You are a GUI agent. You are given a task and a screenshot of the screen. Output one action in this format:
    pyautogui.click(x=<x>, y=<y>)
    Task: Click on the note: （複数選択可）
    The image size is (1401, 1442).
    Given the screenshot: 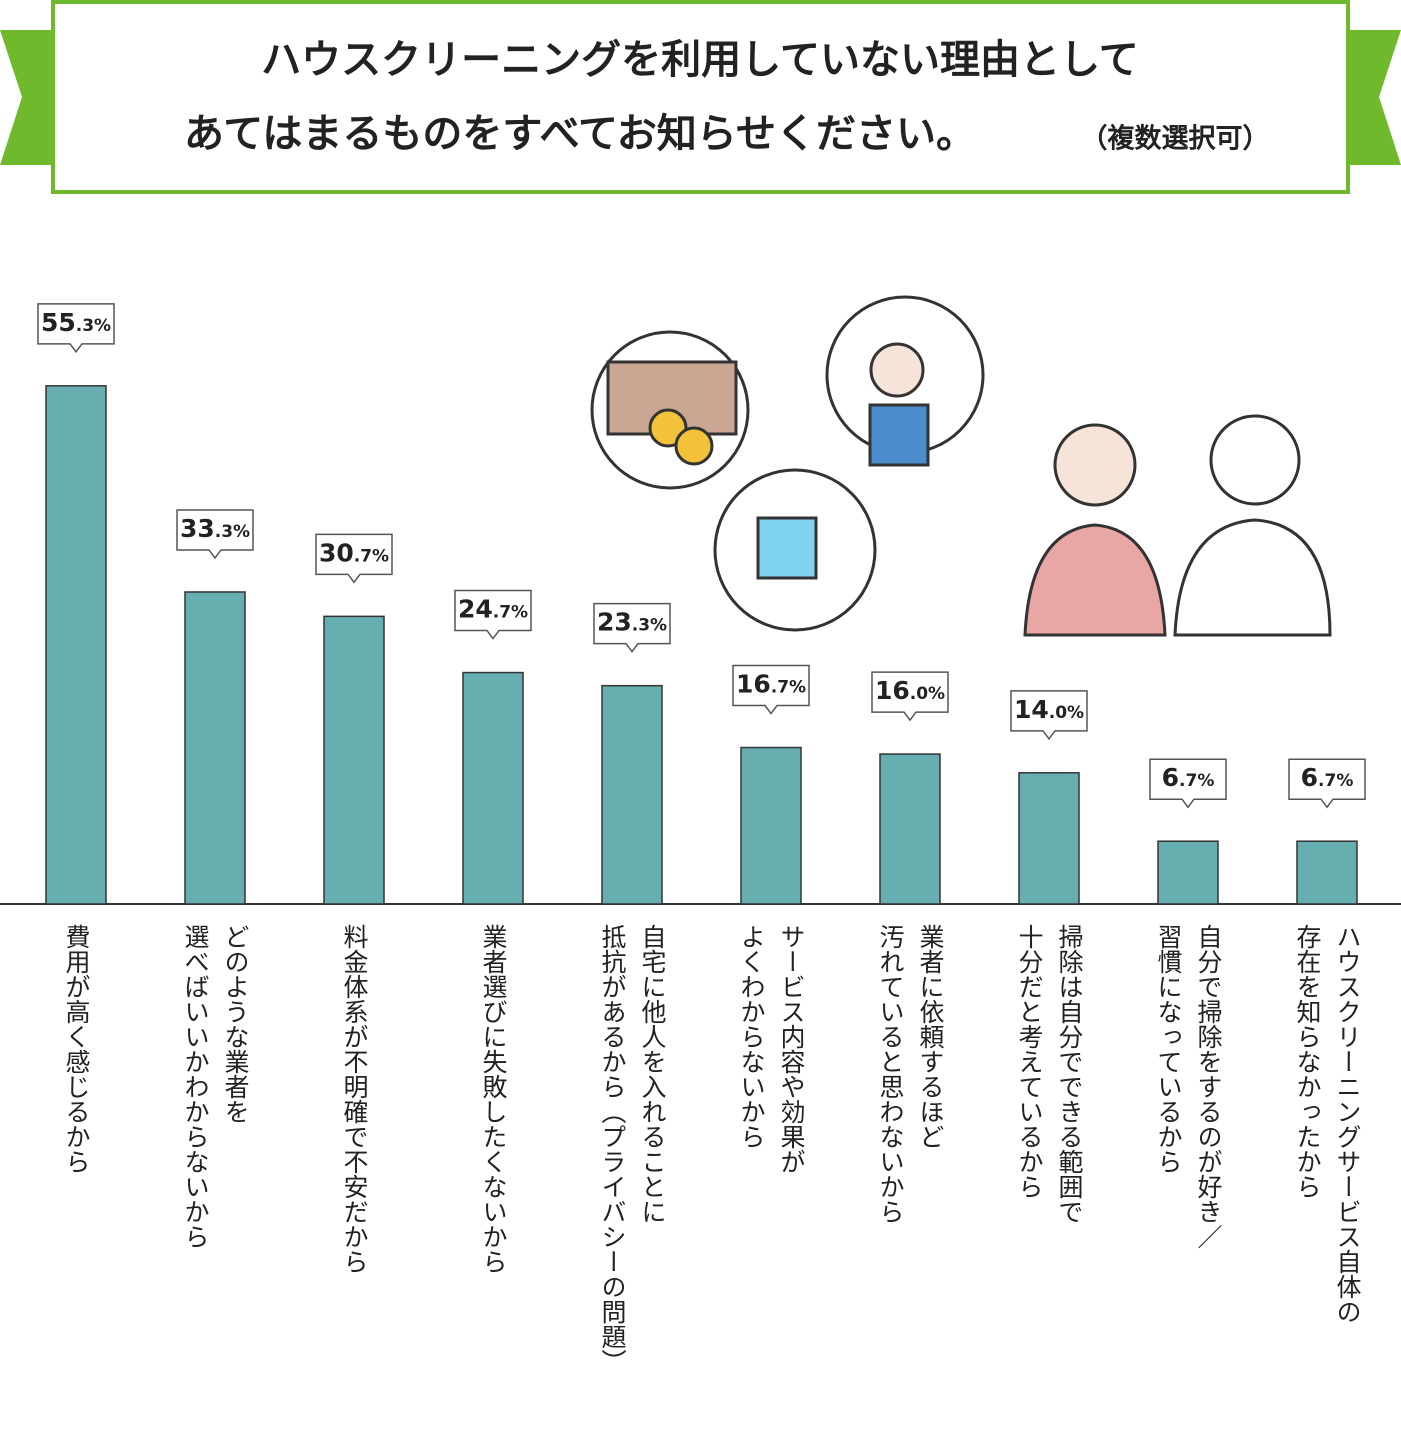 What is the action you would take?
    pyautogui.click(x=1175, y=139)
    